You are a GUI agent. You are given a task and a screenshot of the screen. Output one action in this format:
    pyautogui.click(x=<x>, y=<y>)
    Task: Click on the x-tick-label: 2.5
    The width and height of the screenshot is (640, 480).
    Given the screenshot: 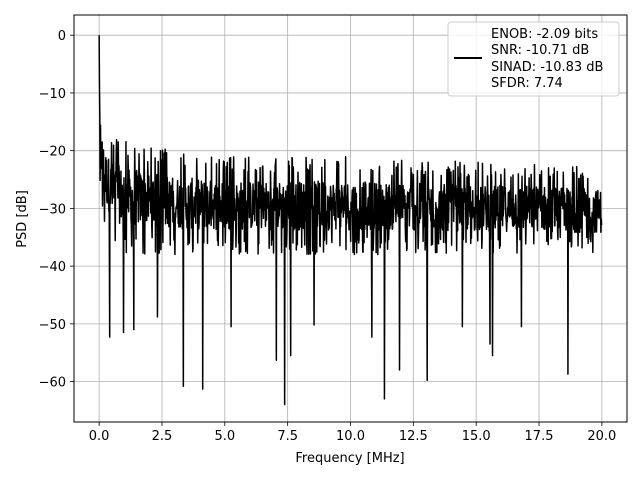 What is the action you would take?
    pyautogui.click(x=162, y=436)
    